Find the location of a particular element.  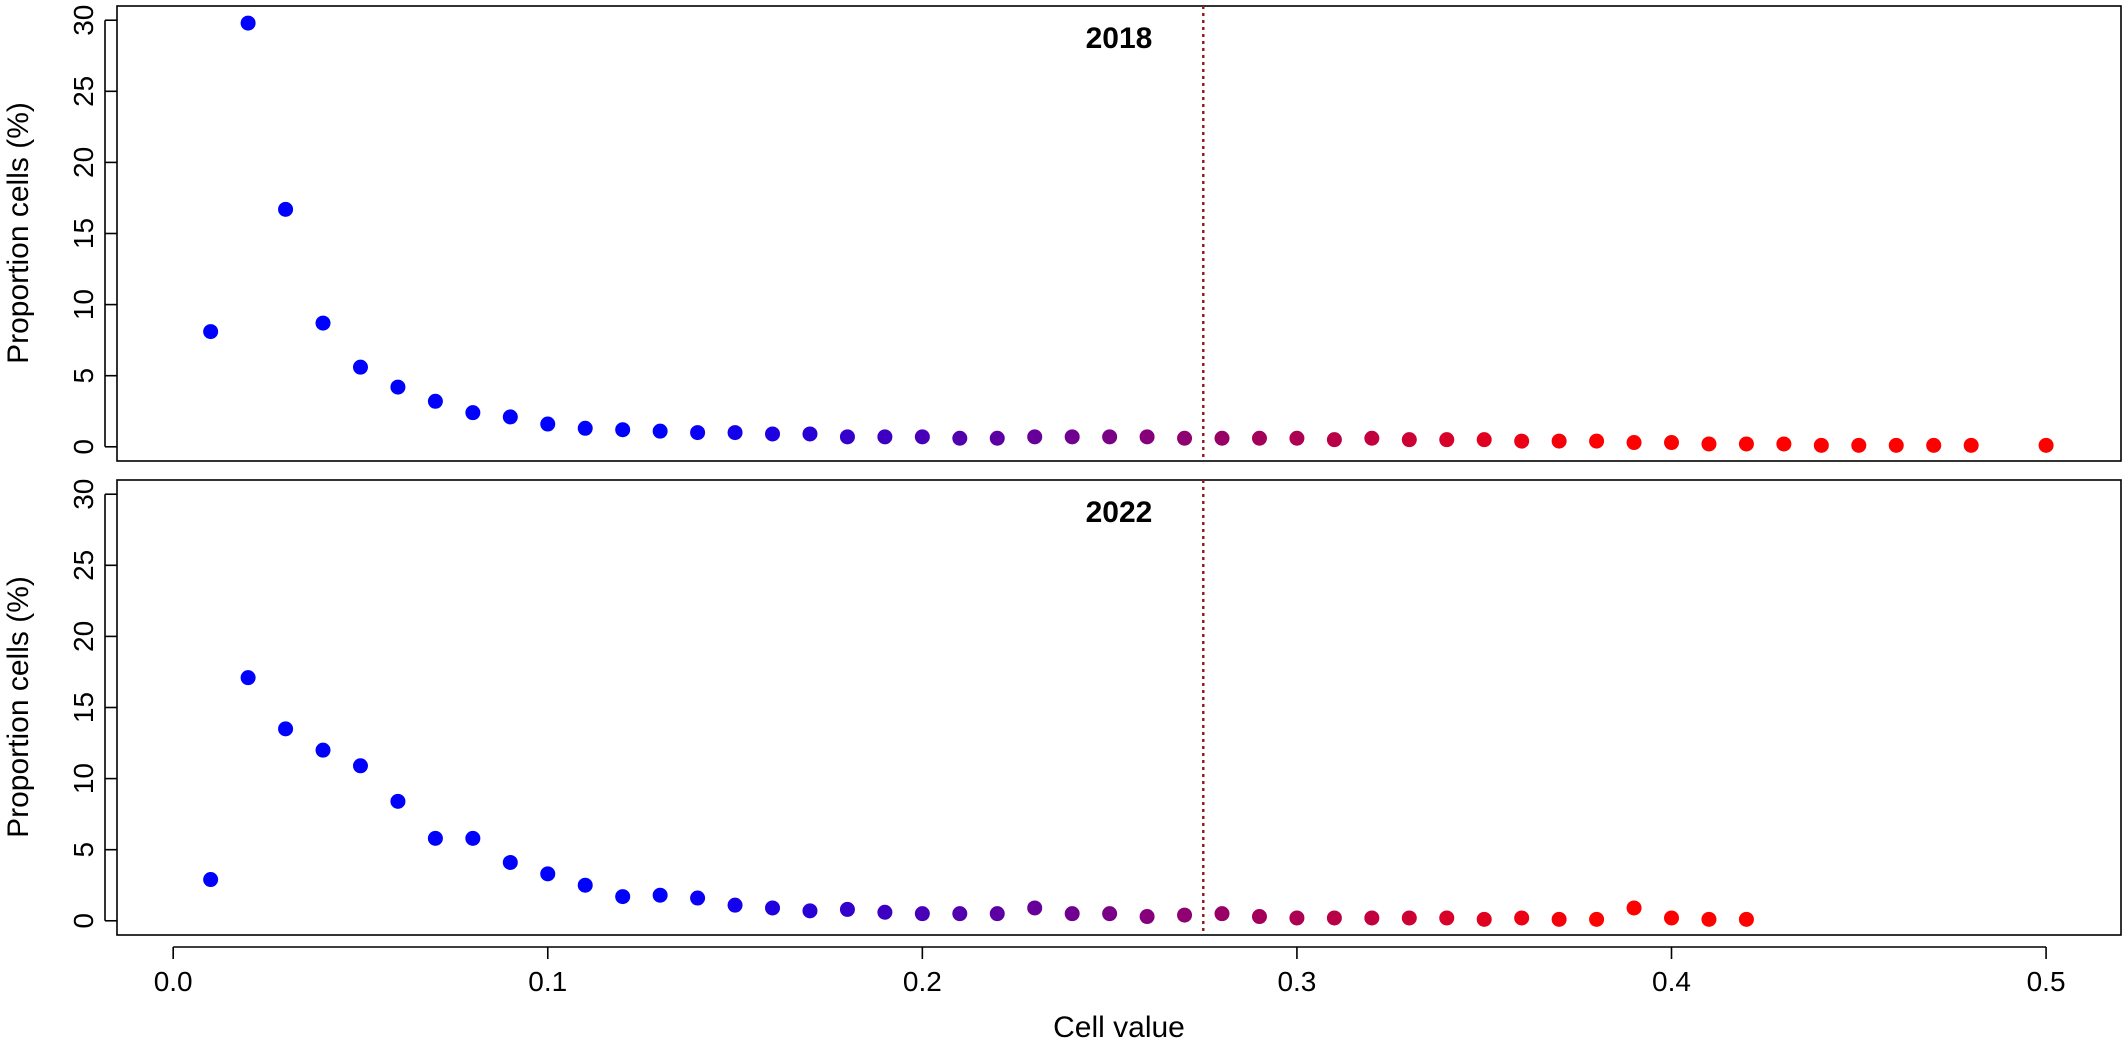

panel-title-2022: 2022 is located at coordinates (1119, 512).